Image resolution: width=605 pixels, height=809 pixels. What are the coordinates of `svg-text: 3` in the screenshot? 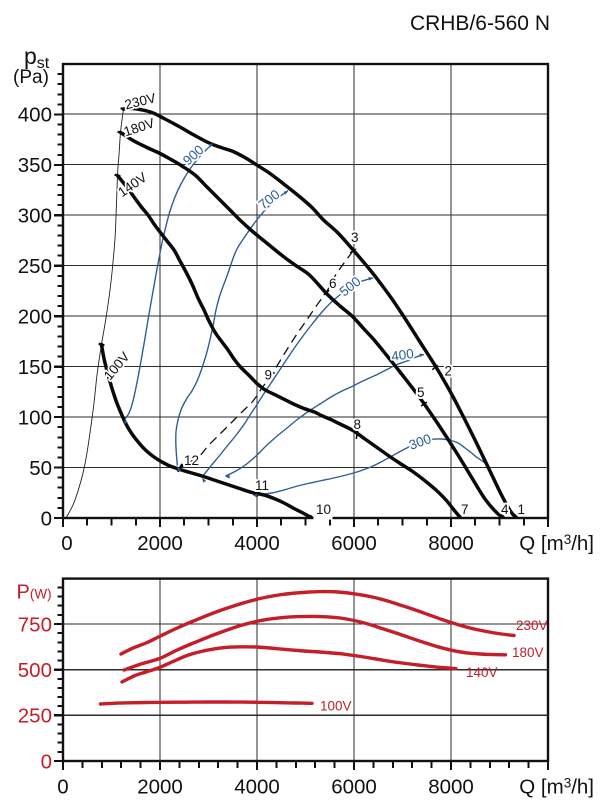 It's located at (355, 237).